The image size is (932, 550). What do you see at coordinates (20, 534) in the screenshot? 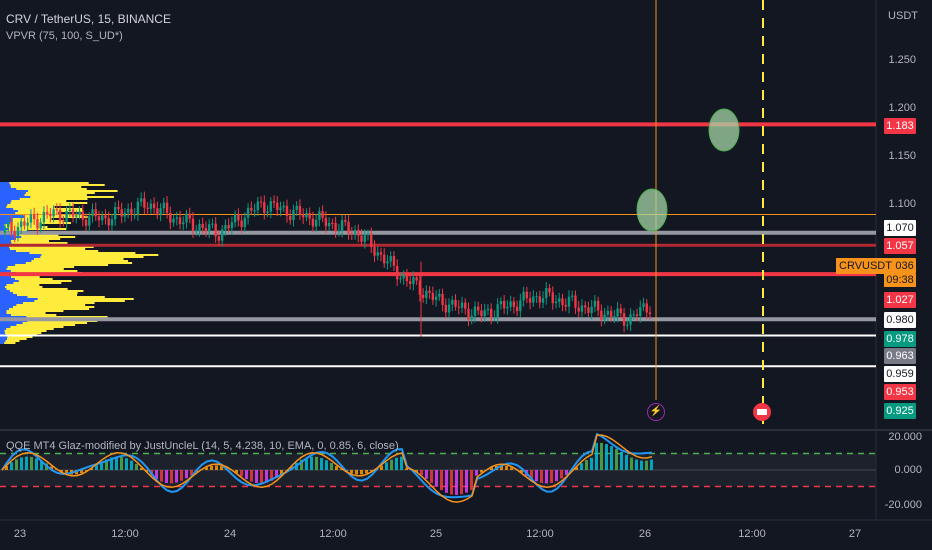
I see `time-tick-label: 23` at bounding box center [20, 534].